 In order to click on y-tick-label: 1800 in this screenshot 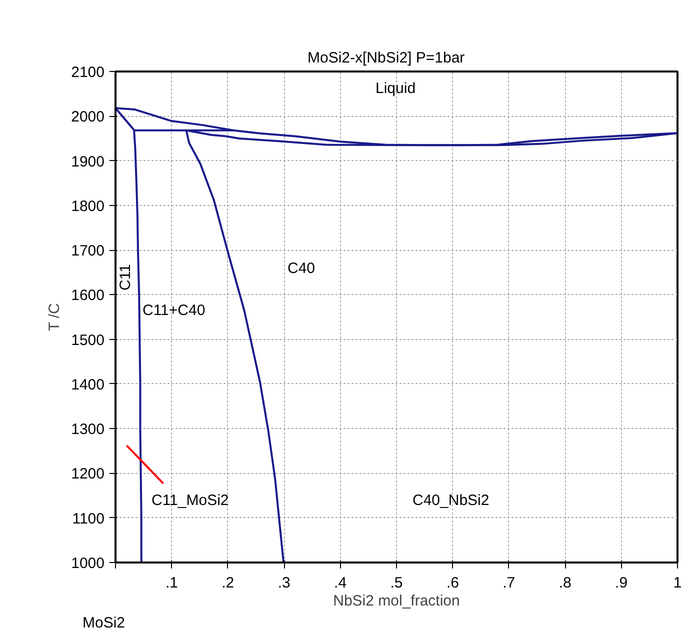, I will do `click(88, 206)`.